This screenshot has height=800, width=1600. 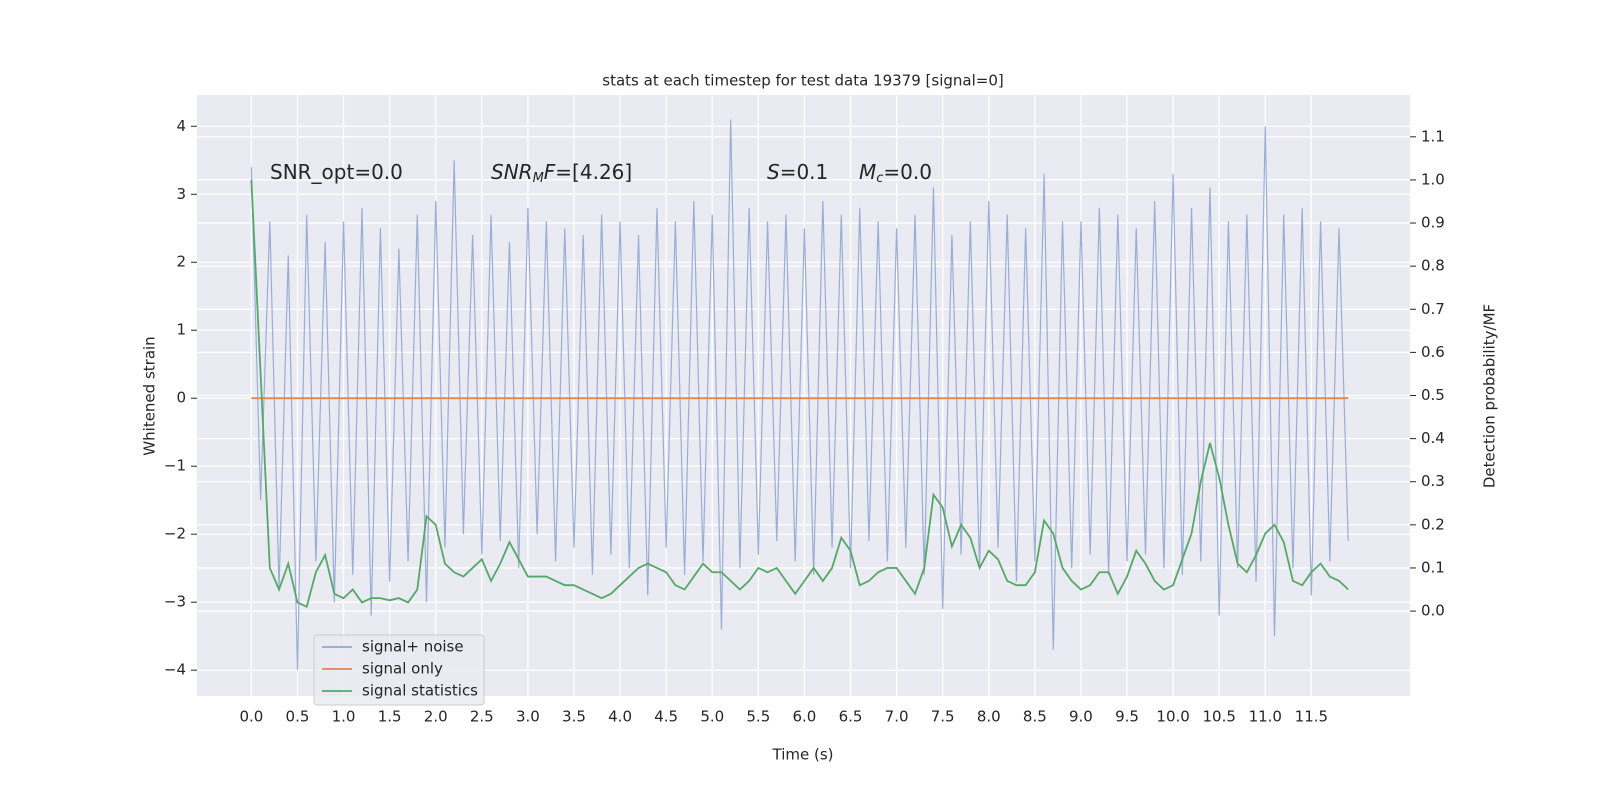 What do you see at coordinates (773, 172) in the screenshot?
I see `annotation-part: S` at bounding box center [773, 172].